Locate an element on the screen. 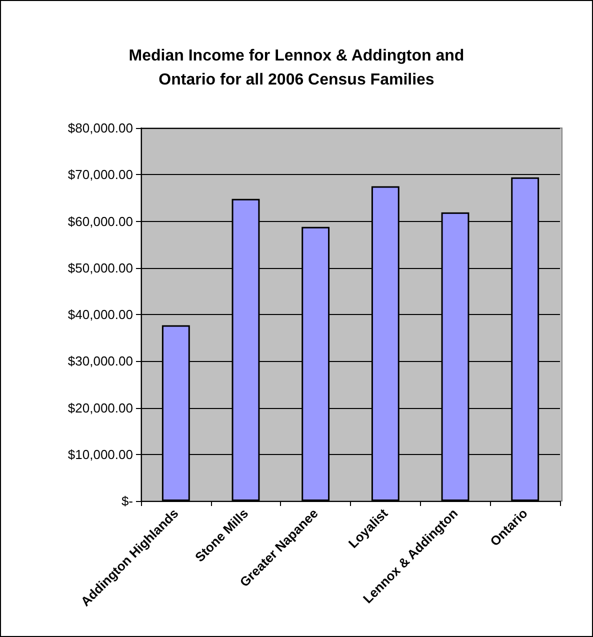 Image resolution: width=593 pixels, height=637 pixels. y-tick-label: $20,000.00 is located at coordinates (100, 408).